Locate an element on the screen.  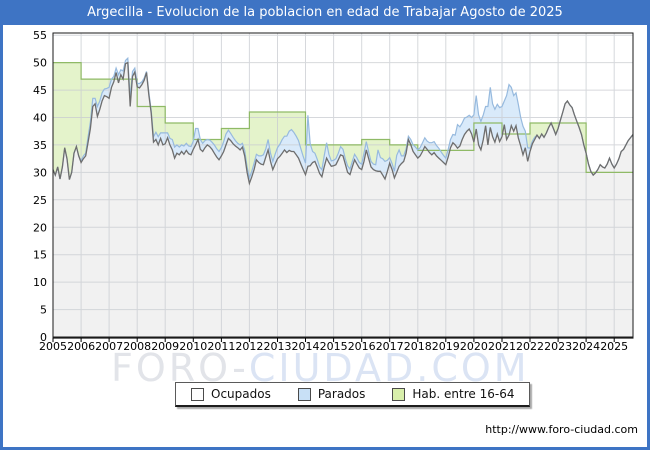
svg-text: 30 is located at coordinates (40, 172).